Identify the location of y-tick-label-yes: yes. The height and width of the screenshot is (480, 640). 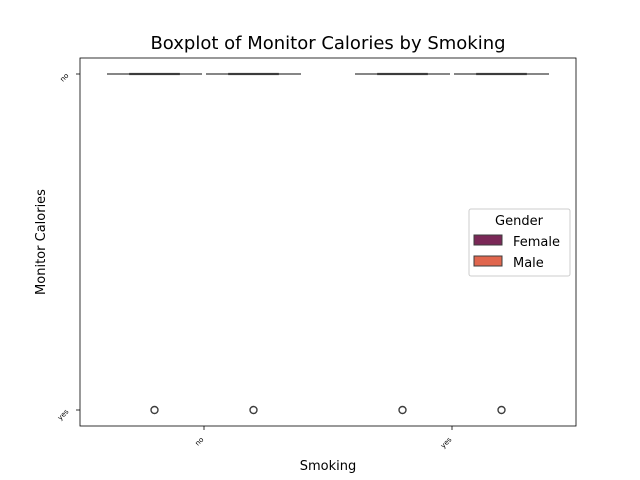
(63, 415).